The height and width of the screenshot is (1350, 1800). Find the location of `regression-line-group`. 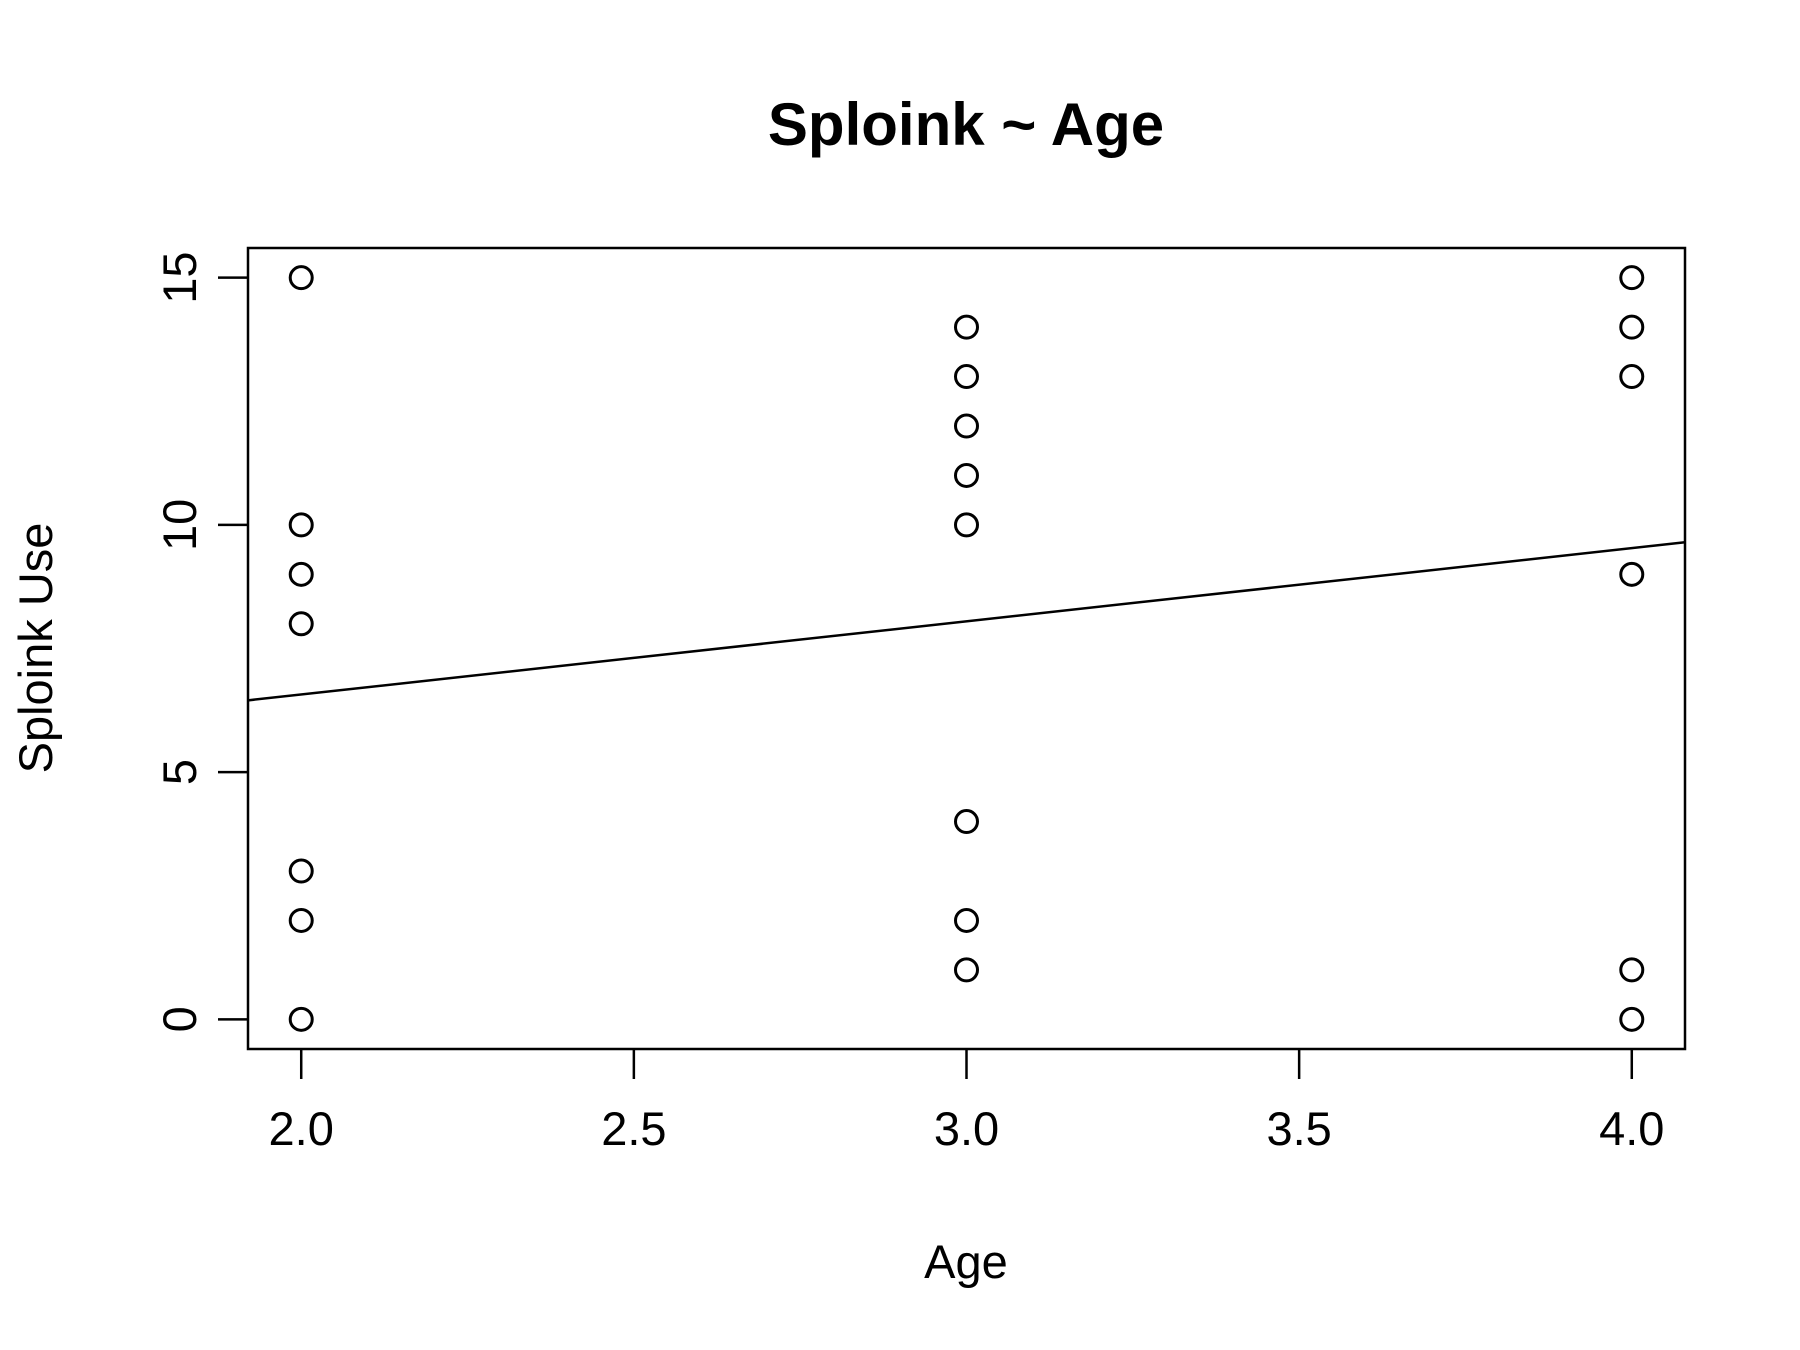

regression-line-group is located at coordinates (966, 621).